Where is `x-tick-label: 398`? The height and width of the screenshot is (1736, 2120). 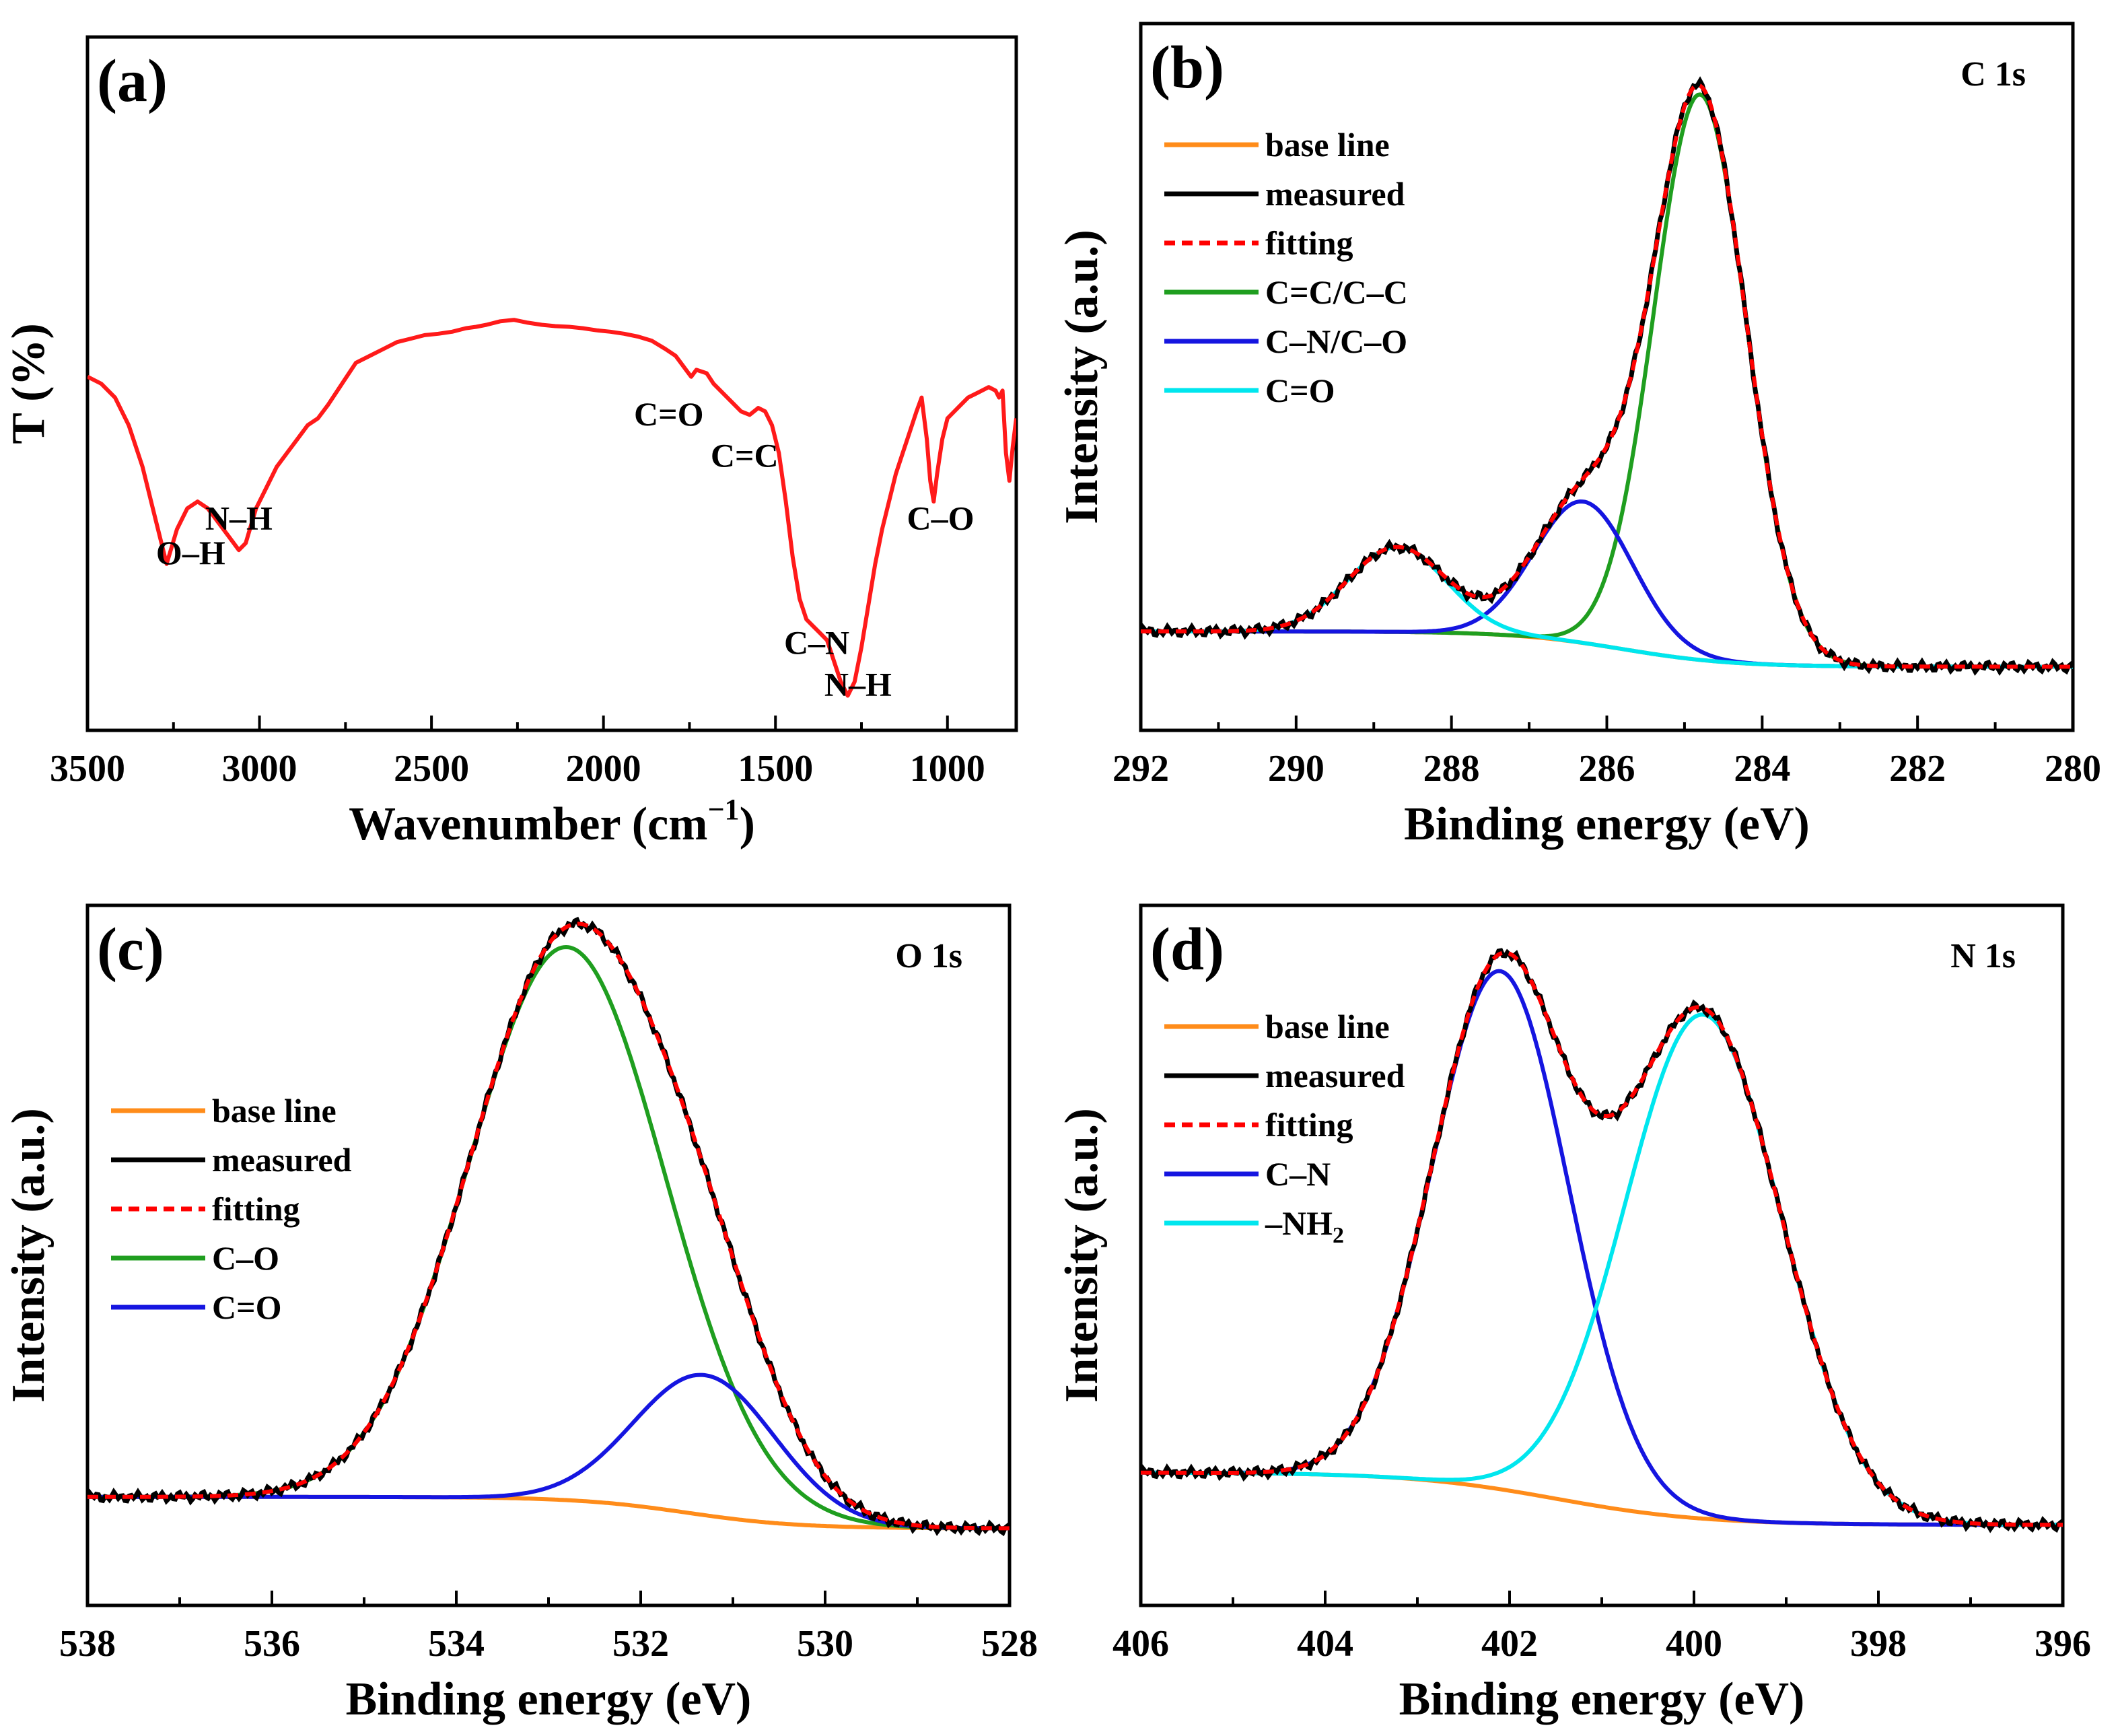
x-tick-label: 398 is located at coordinates (1879, 1644).